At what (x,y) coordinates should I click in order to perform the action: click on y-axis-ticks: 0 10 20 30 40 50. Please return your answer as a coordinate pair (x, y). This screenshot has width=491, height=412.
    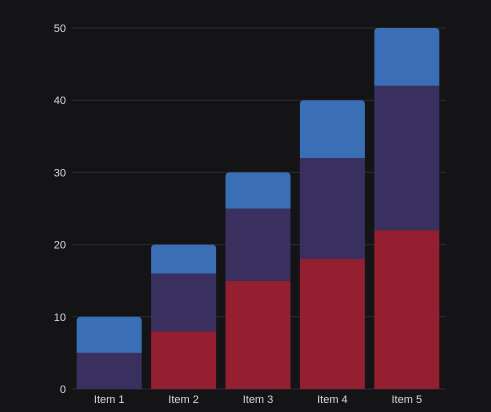
    Looking at the image, I should click on (60, 209).